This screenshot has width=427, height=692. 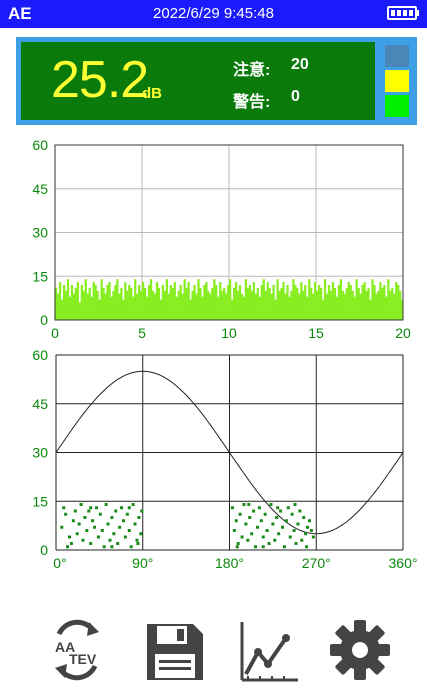 I want to click on save-button, so click(x=175, y=650).